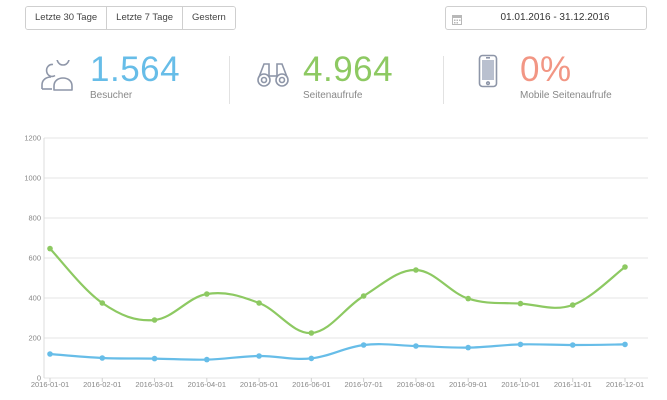  I want to click on stat-visitors: 1.564 Besucher, so click(125, 79).